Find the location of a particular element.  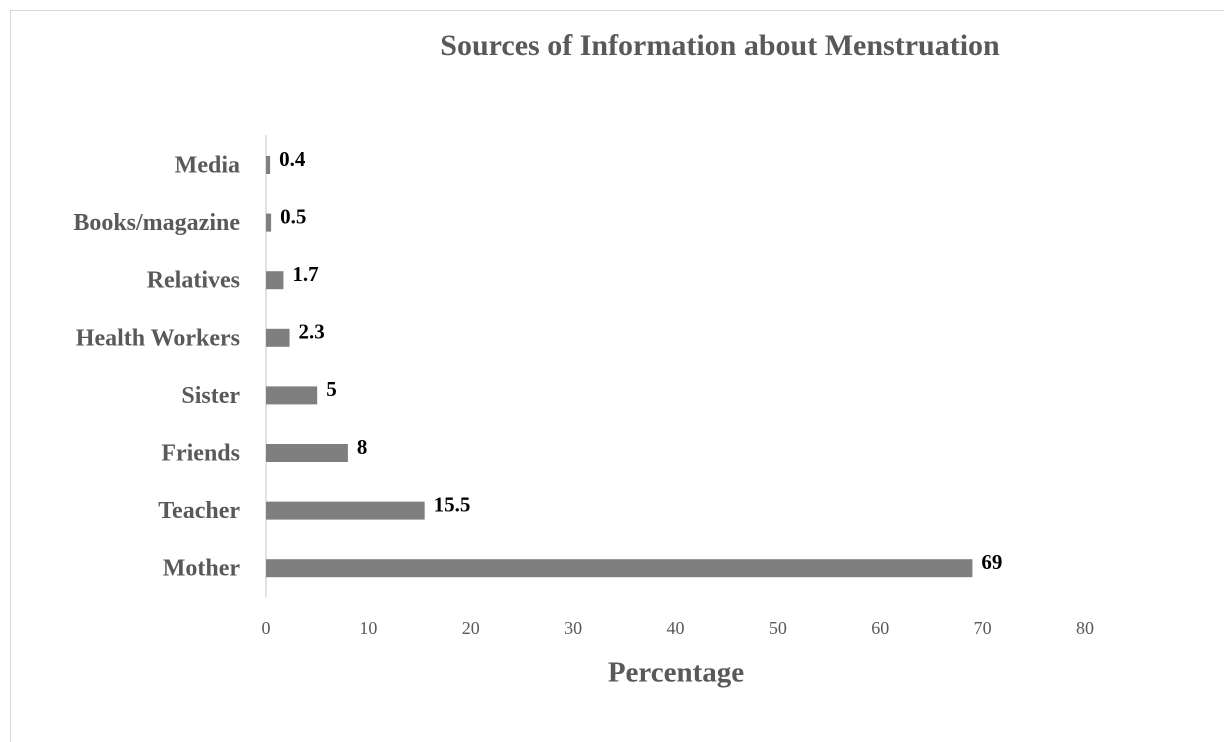

x-tick-label: 20 is located at coordinates (471, 628).